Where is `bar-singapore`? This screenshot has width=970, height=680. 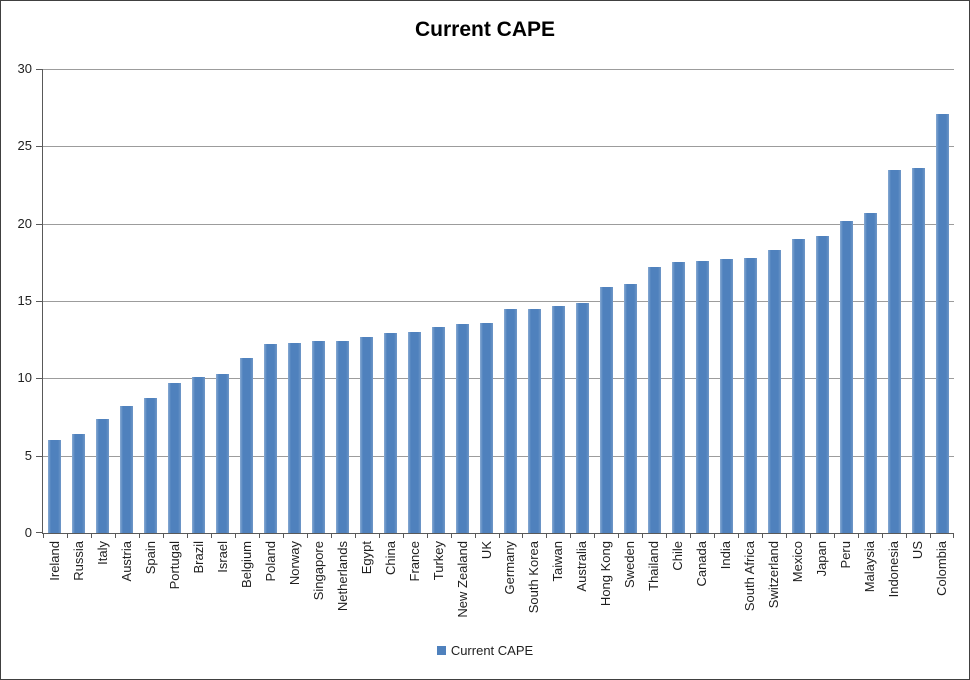
bar-singapore is located at coordinates (319, 437).